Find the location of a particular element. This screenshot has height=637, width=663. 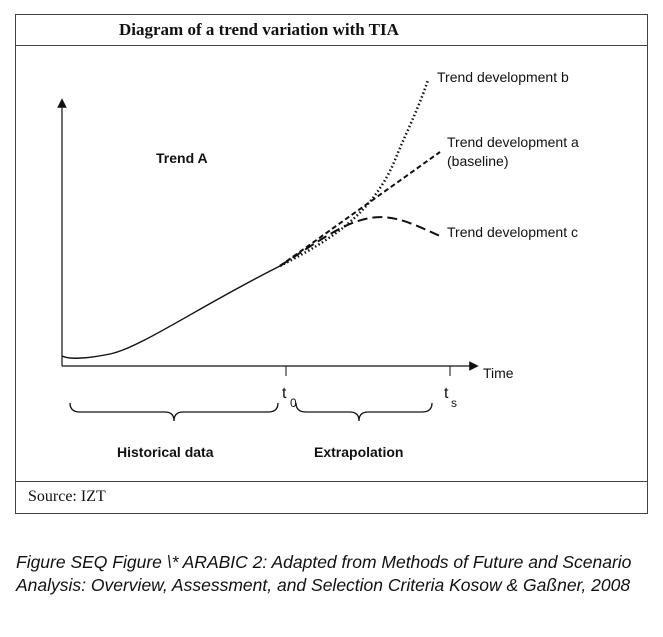

diagram-title-text: Diagram of a trend variation with TIA is located at coordinates (259, 29).